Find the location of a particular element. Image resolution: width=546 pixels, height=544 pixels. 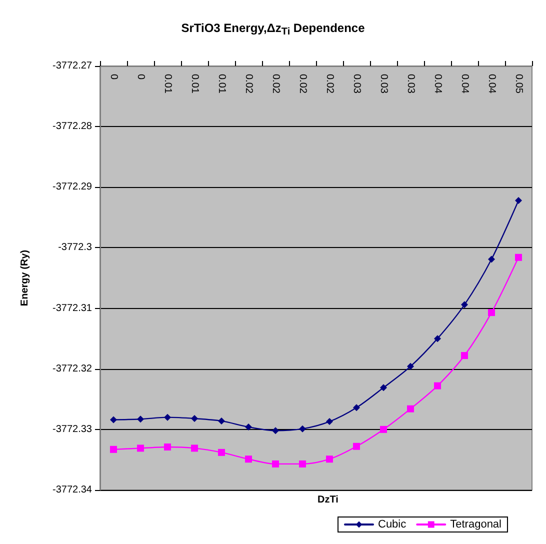

x-tick-label: 0.05 is located at coordinates (518, 84).